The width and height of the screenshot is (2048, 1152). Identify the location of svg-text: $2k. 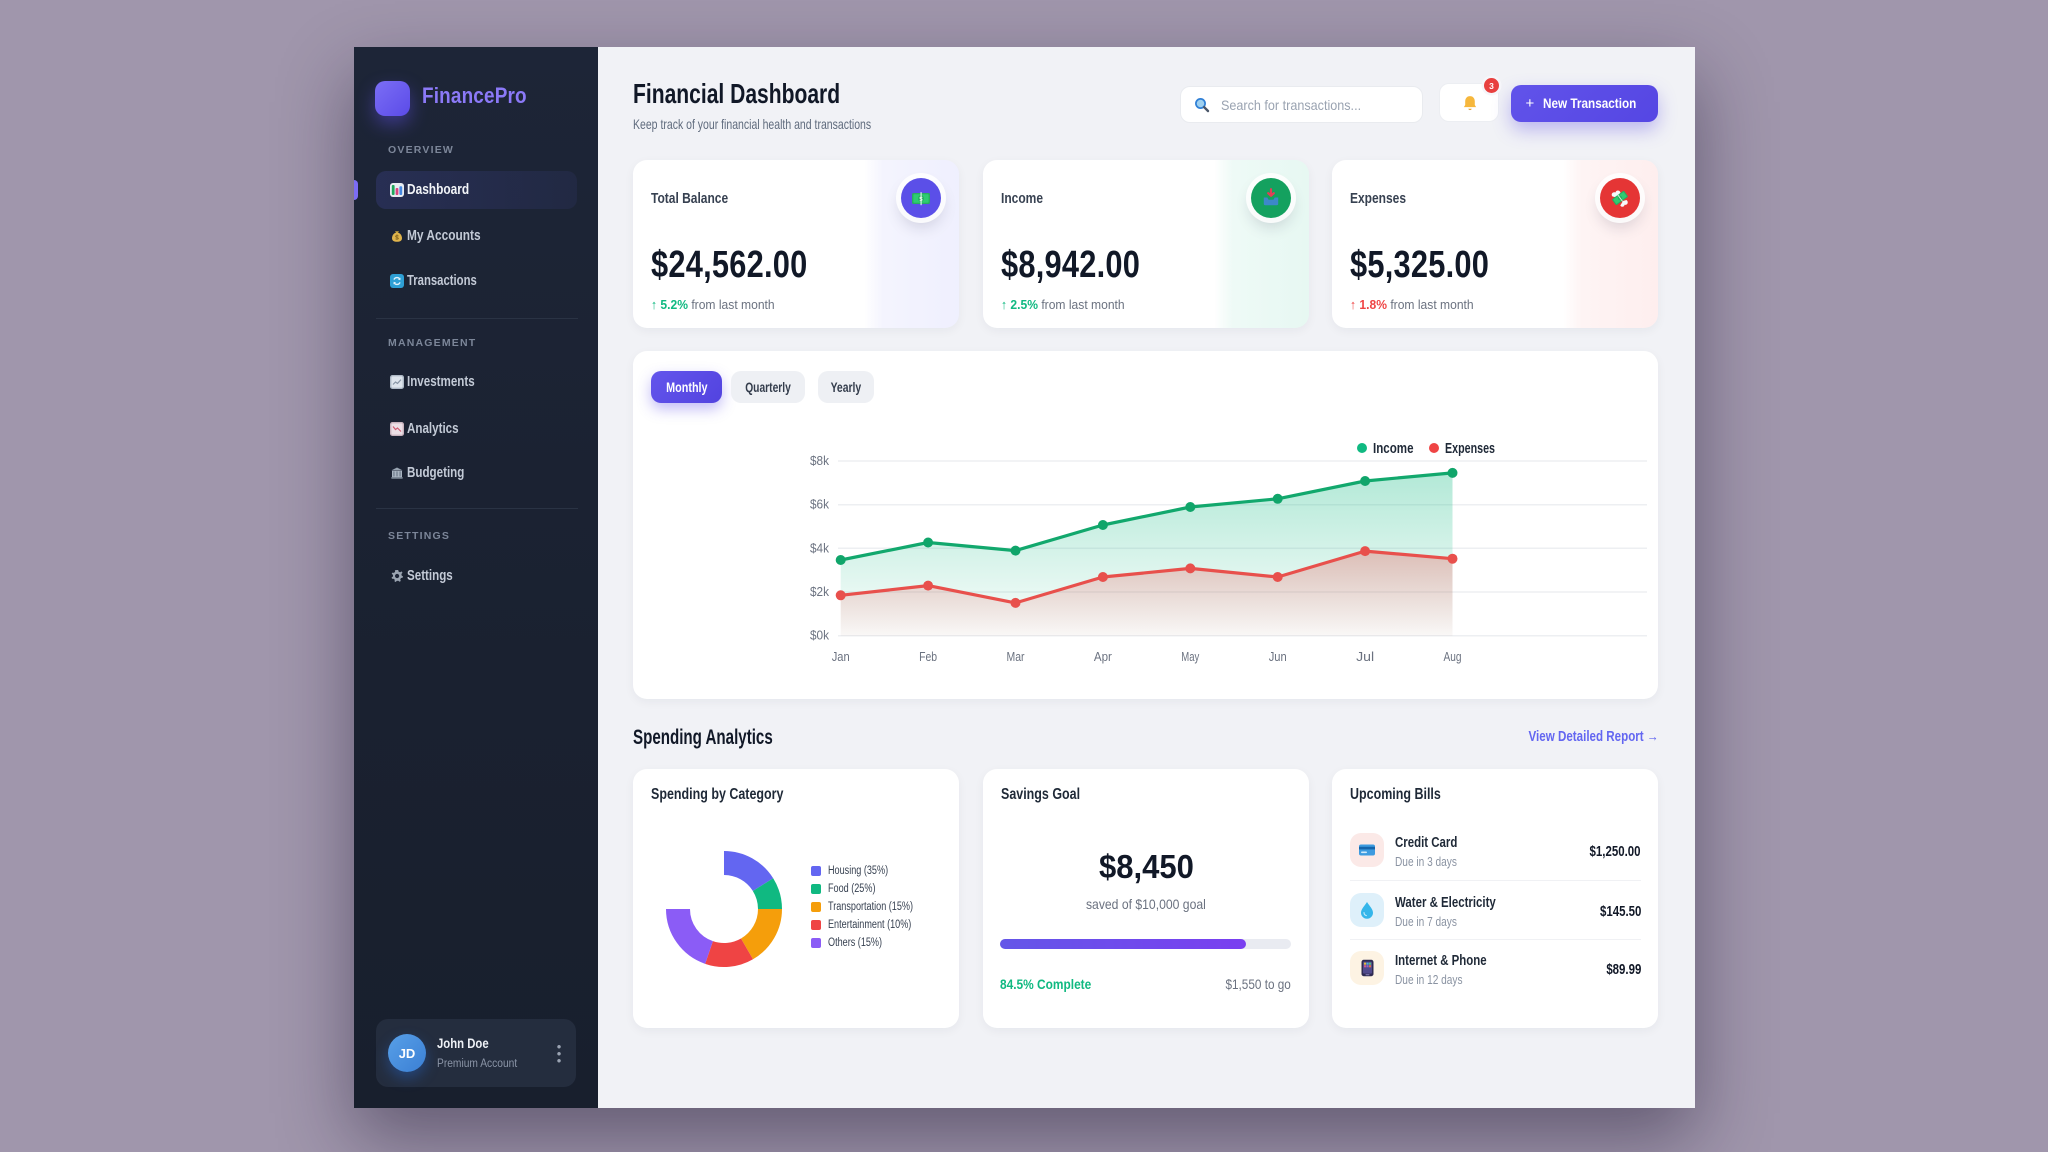
(820, 592).